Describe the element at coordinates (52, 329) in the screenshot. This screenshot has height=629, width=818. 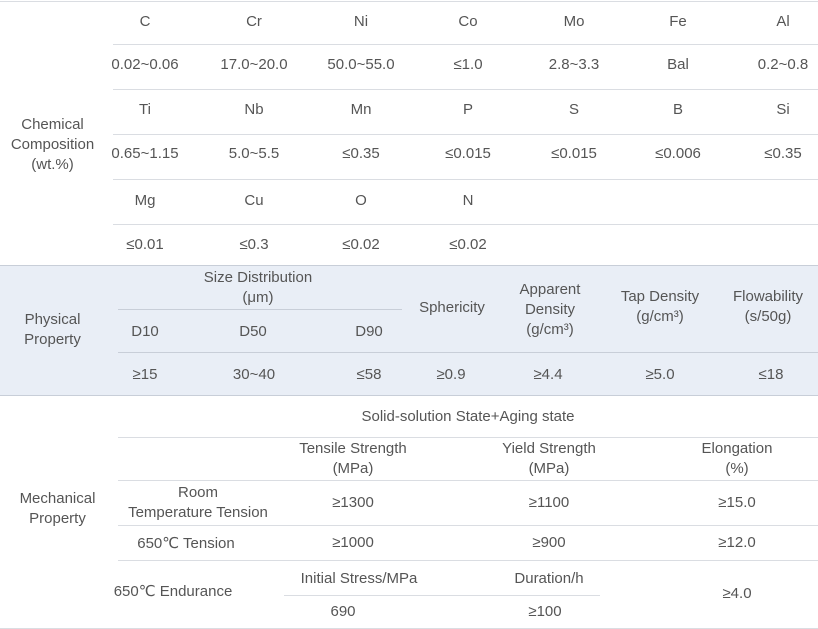
I see `physical-property-label: Physical Property` at that location.